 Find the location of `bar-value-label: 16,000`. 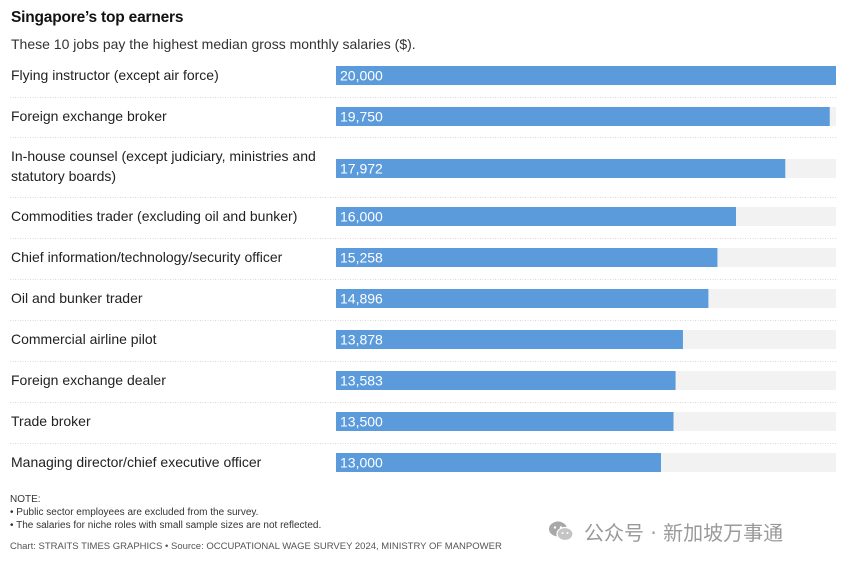

bar-value-label: 16,000 is located at coordinates (361, 217).